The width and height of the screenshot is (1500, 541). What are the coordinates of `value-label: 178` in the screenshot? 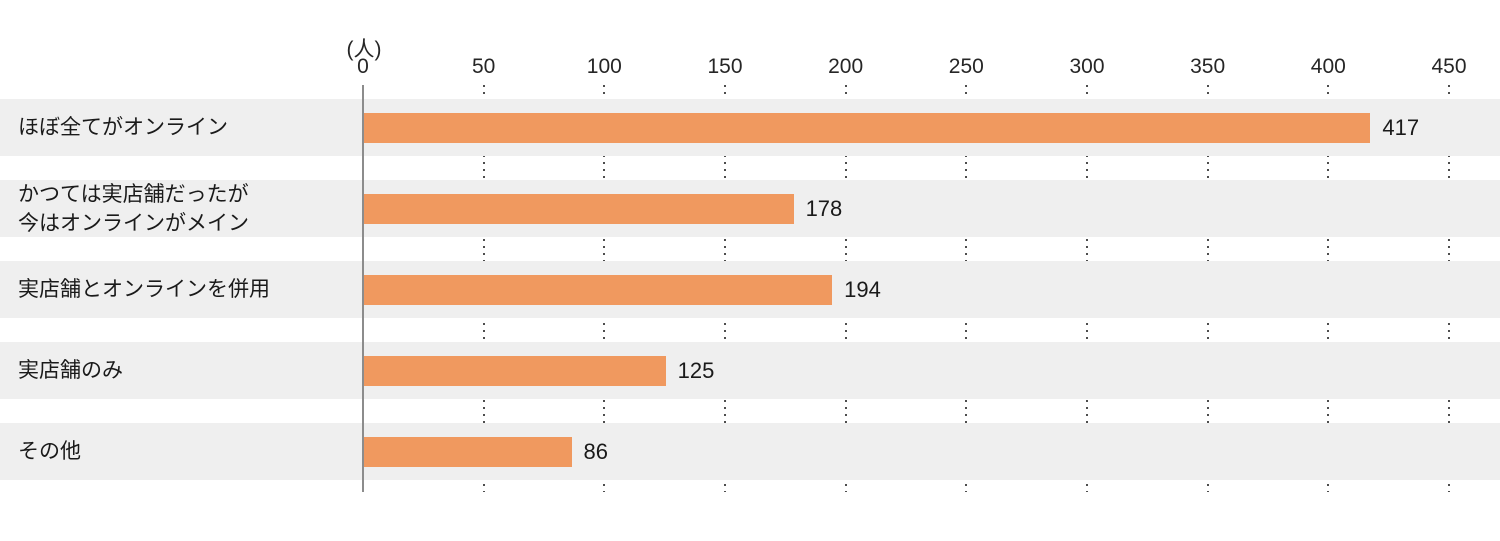 It's located at (824, 208).